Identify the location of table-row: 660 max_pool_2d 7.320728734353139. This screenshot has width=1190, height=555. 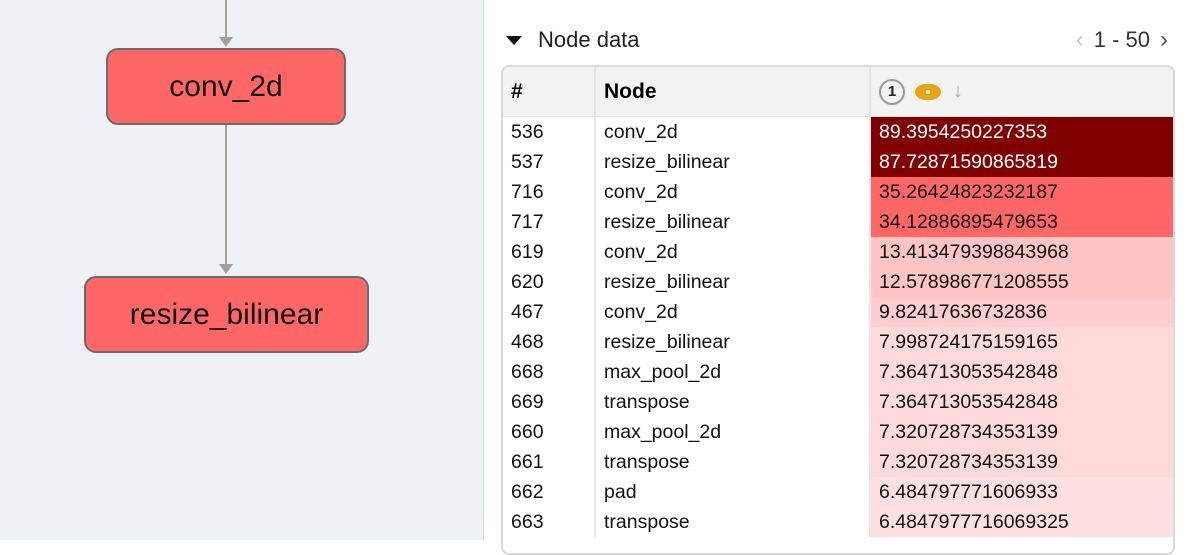
(838, 432).